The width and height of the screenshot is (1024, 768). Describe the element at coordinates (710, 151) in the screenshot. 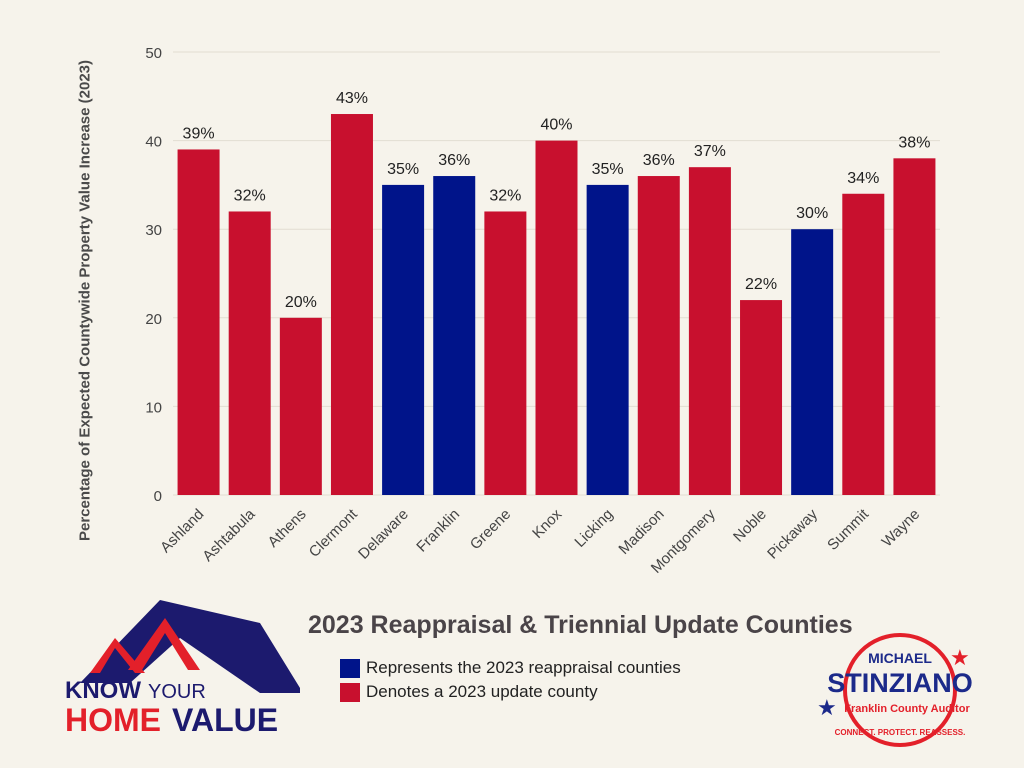

I see `data-label: 37%` at that location.